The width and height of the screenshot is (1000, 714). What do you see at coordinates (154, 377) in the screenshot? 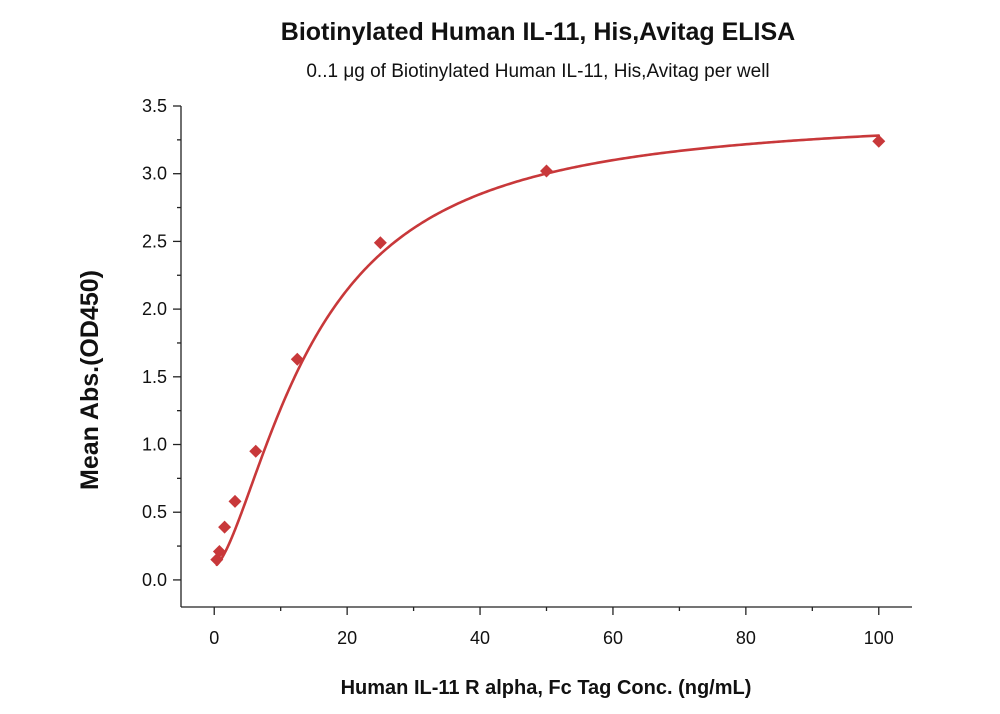
I see `y-tick-label: 1.5` at bounding box center [154, 377].